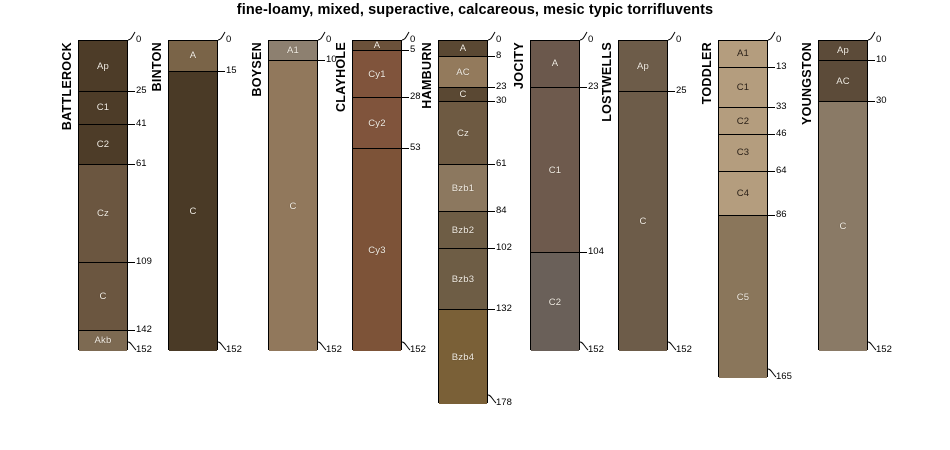 This screenshot has height=450, width=950. What do you see at coordinates (144, 329) in the screenshot?
I see `depth-label: 142` at bounding box center [144, 329].